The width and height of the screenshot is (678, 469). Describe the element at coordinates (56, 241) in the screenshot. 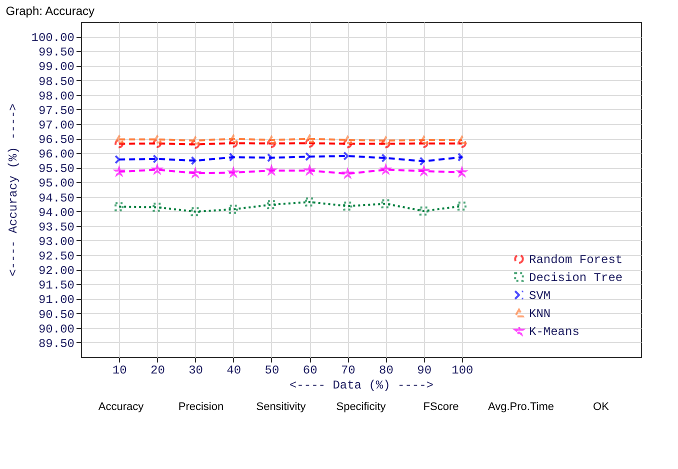

I see `y-tick-label: 93.00` at that location.